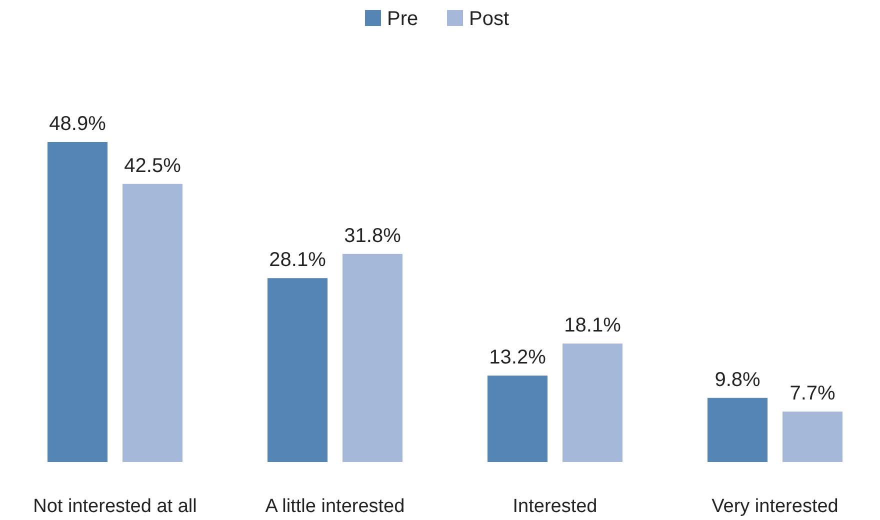 This screenshot has width=880, height=520. What do you see at coordinates (517, 357) in the screenshot?
I see `data-label: 13.2%` at bounding box center [517, 357].